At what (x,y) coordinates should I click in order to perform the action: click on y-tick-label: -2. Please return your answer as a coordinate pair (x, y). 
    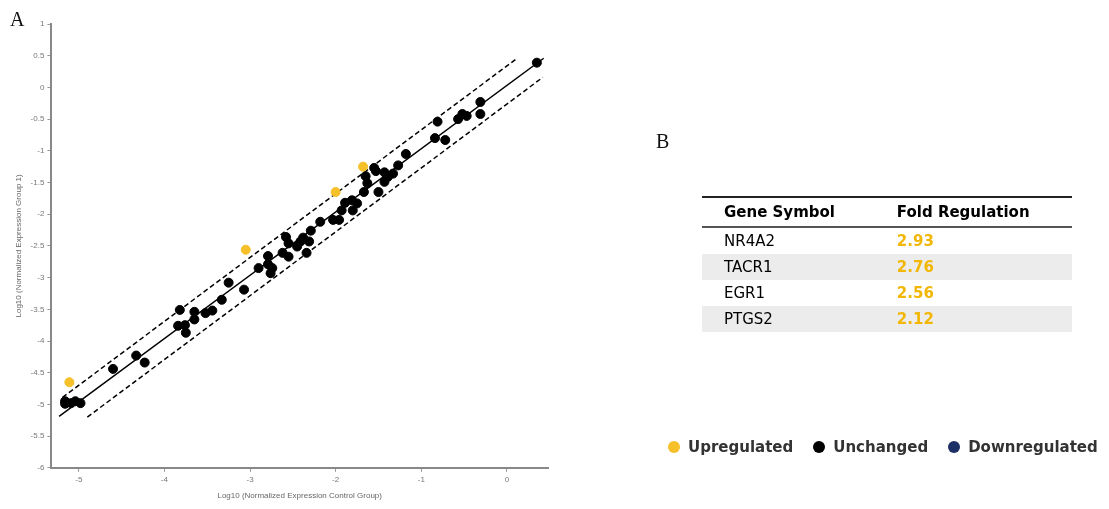
    Looking at the image, I should click on (41, 214).